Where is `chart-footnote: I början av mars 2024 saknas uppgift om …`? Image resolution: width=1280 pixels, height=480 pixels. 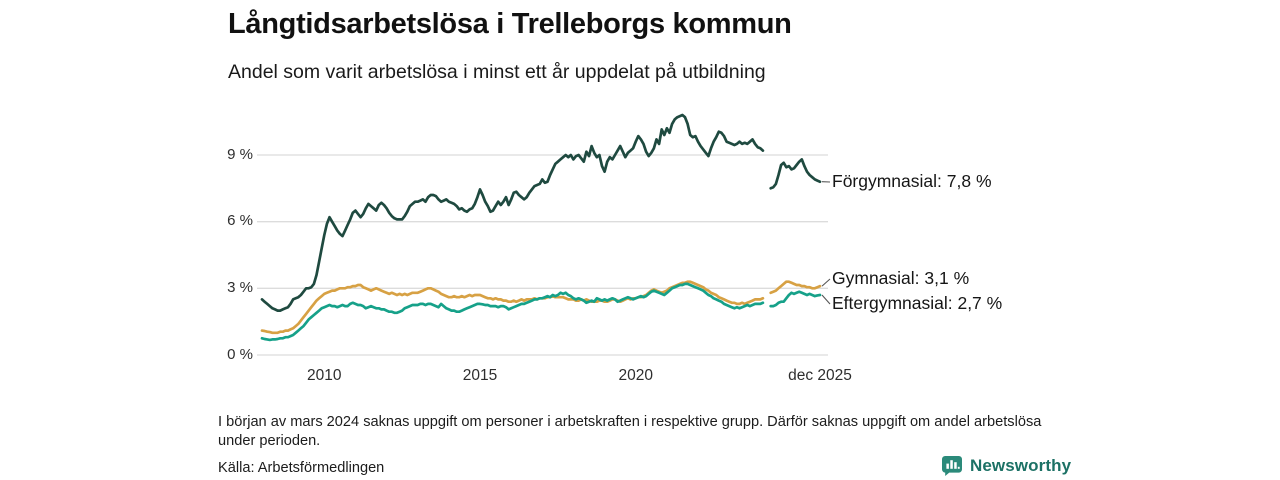
chart-footnote: I början av mars 2024 saknas uppgift om … is located at coordinates (630, 431).